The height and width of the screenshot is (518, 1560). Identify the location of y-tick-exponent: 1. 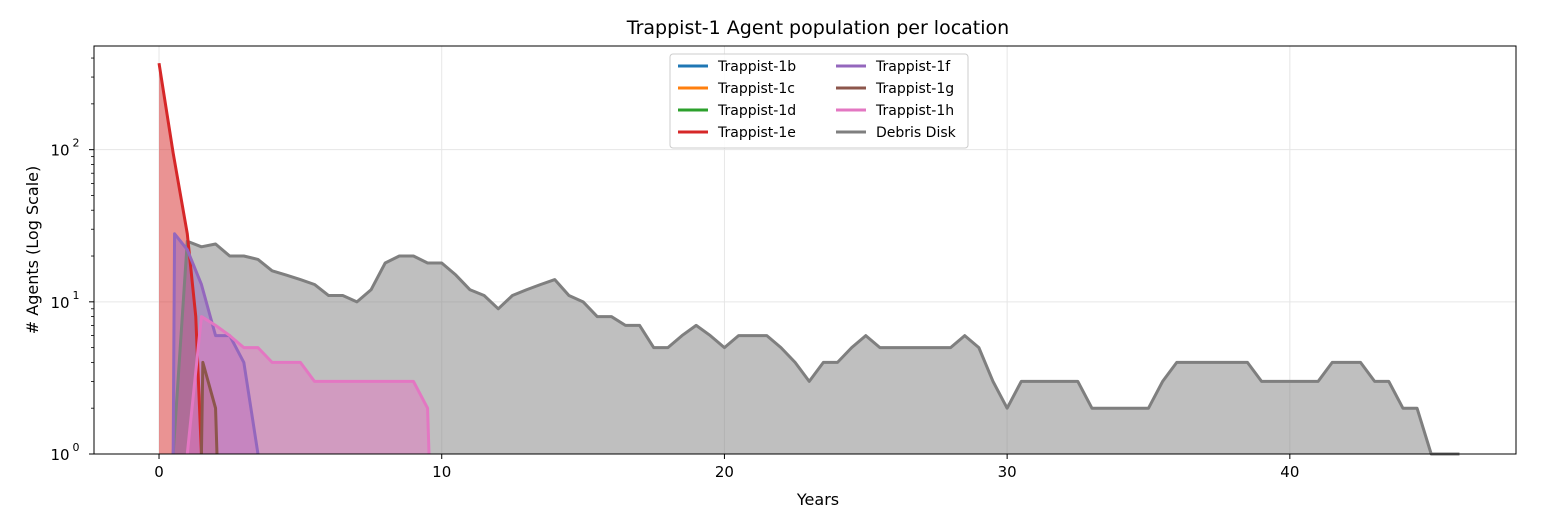
(76, 295).